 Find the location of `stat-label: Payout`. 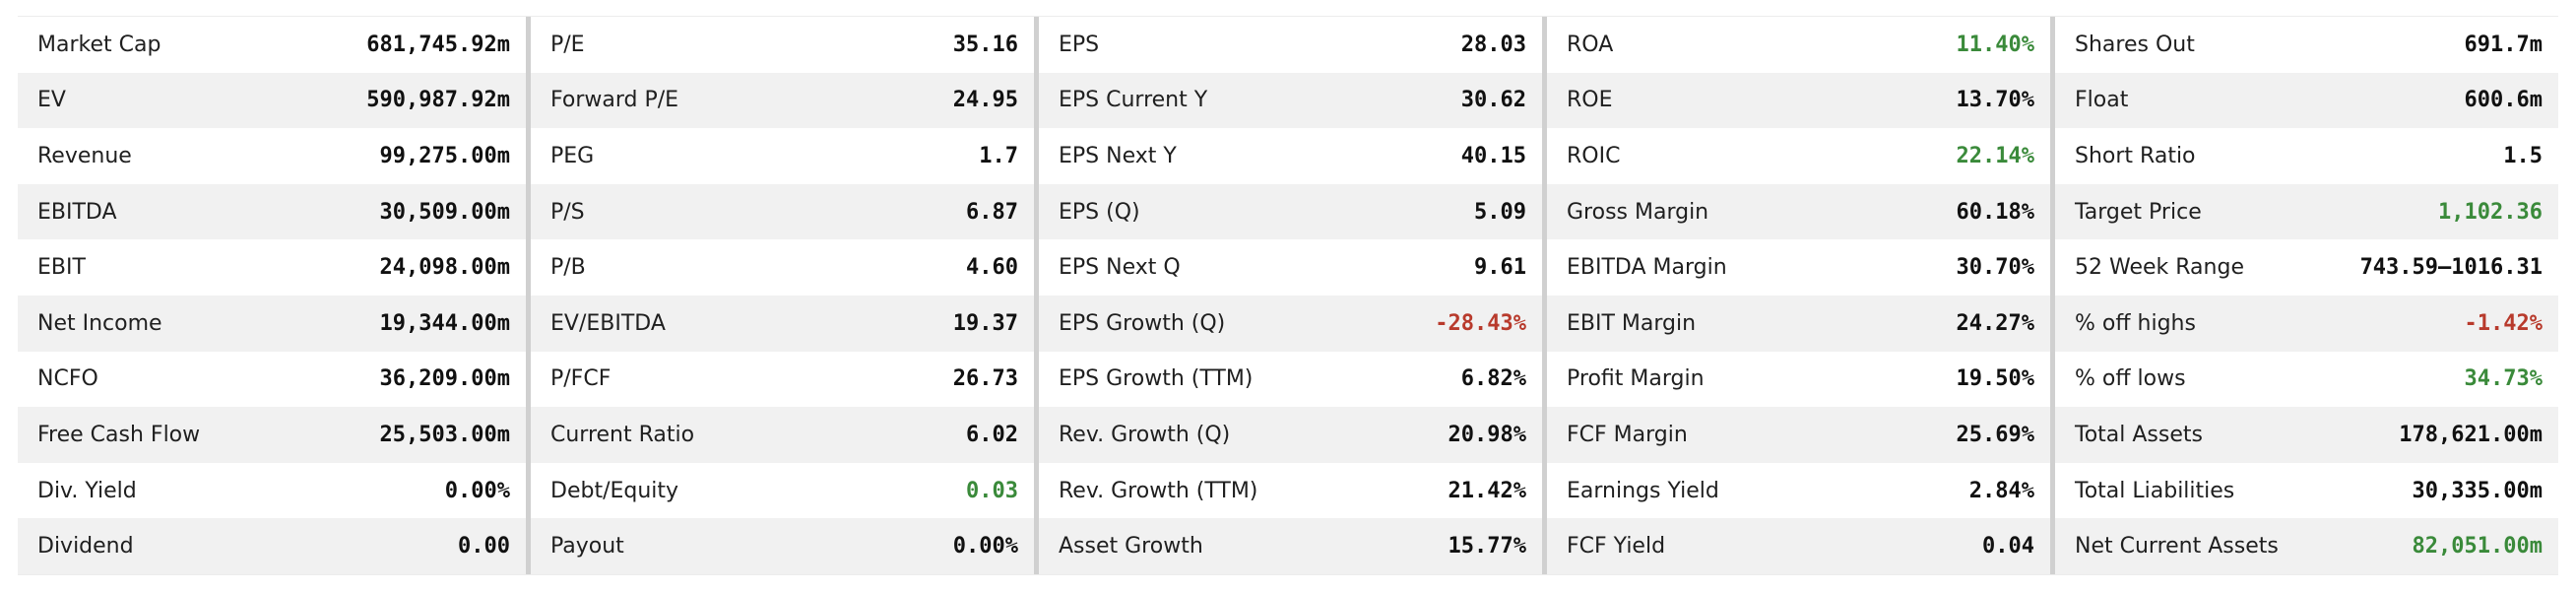

stat-label: Payout is located at coordinates (587, 547).